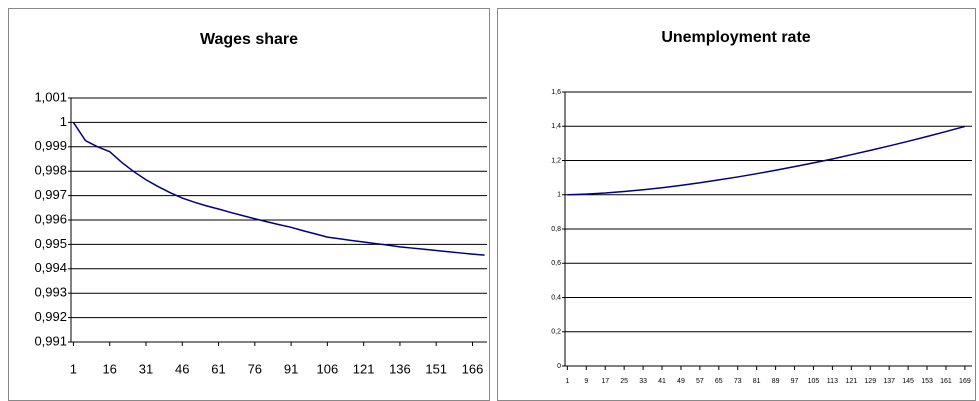 The width and height of the screenshot is (979, 401). I want to click on y-tick-label: 0,2, so click(556, 332).